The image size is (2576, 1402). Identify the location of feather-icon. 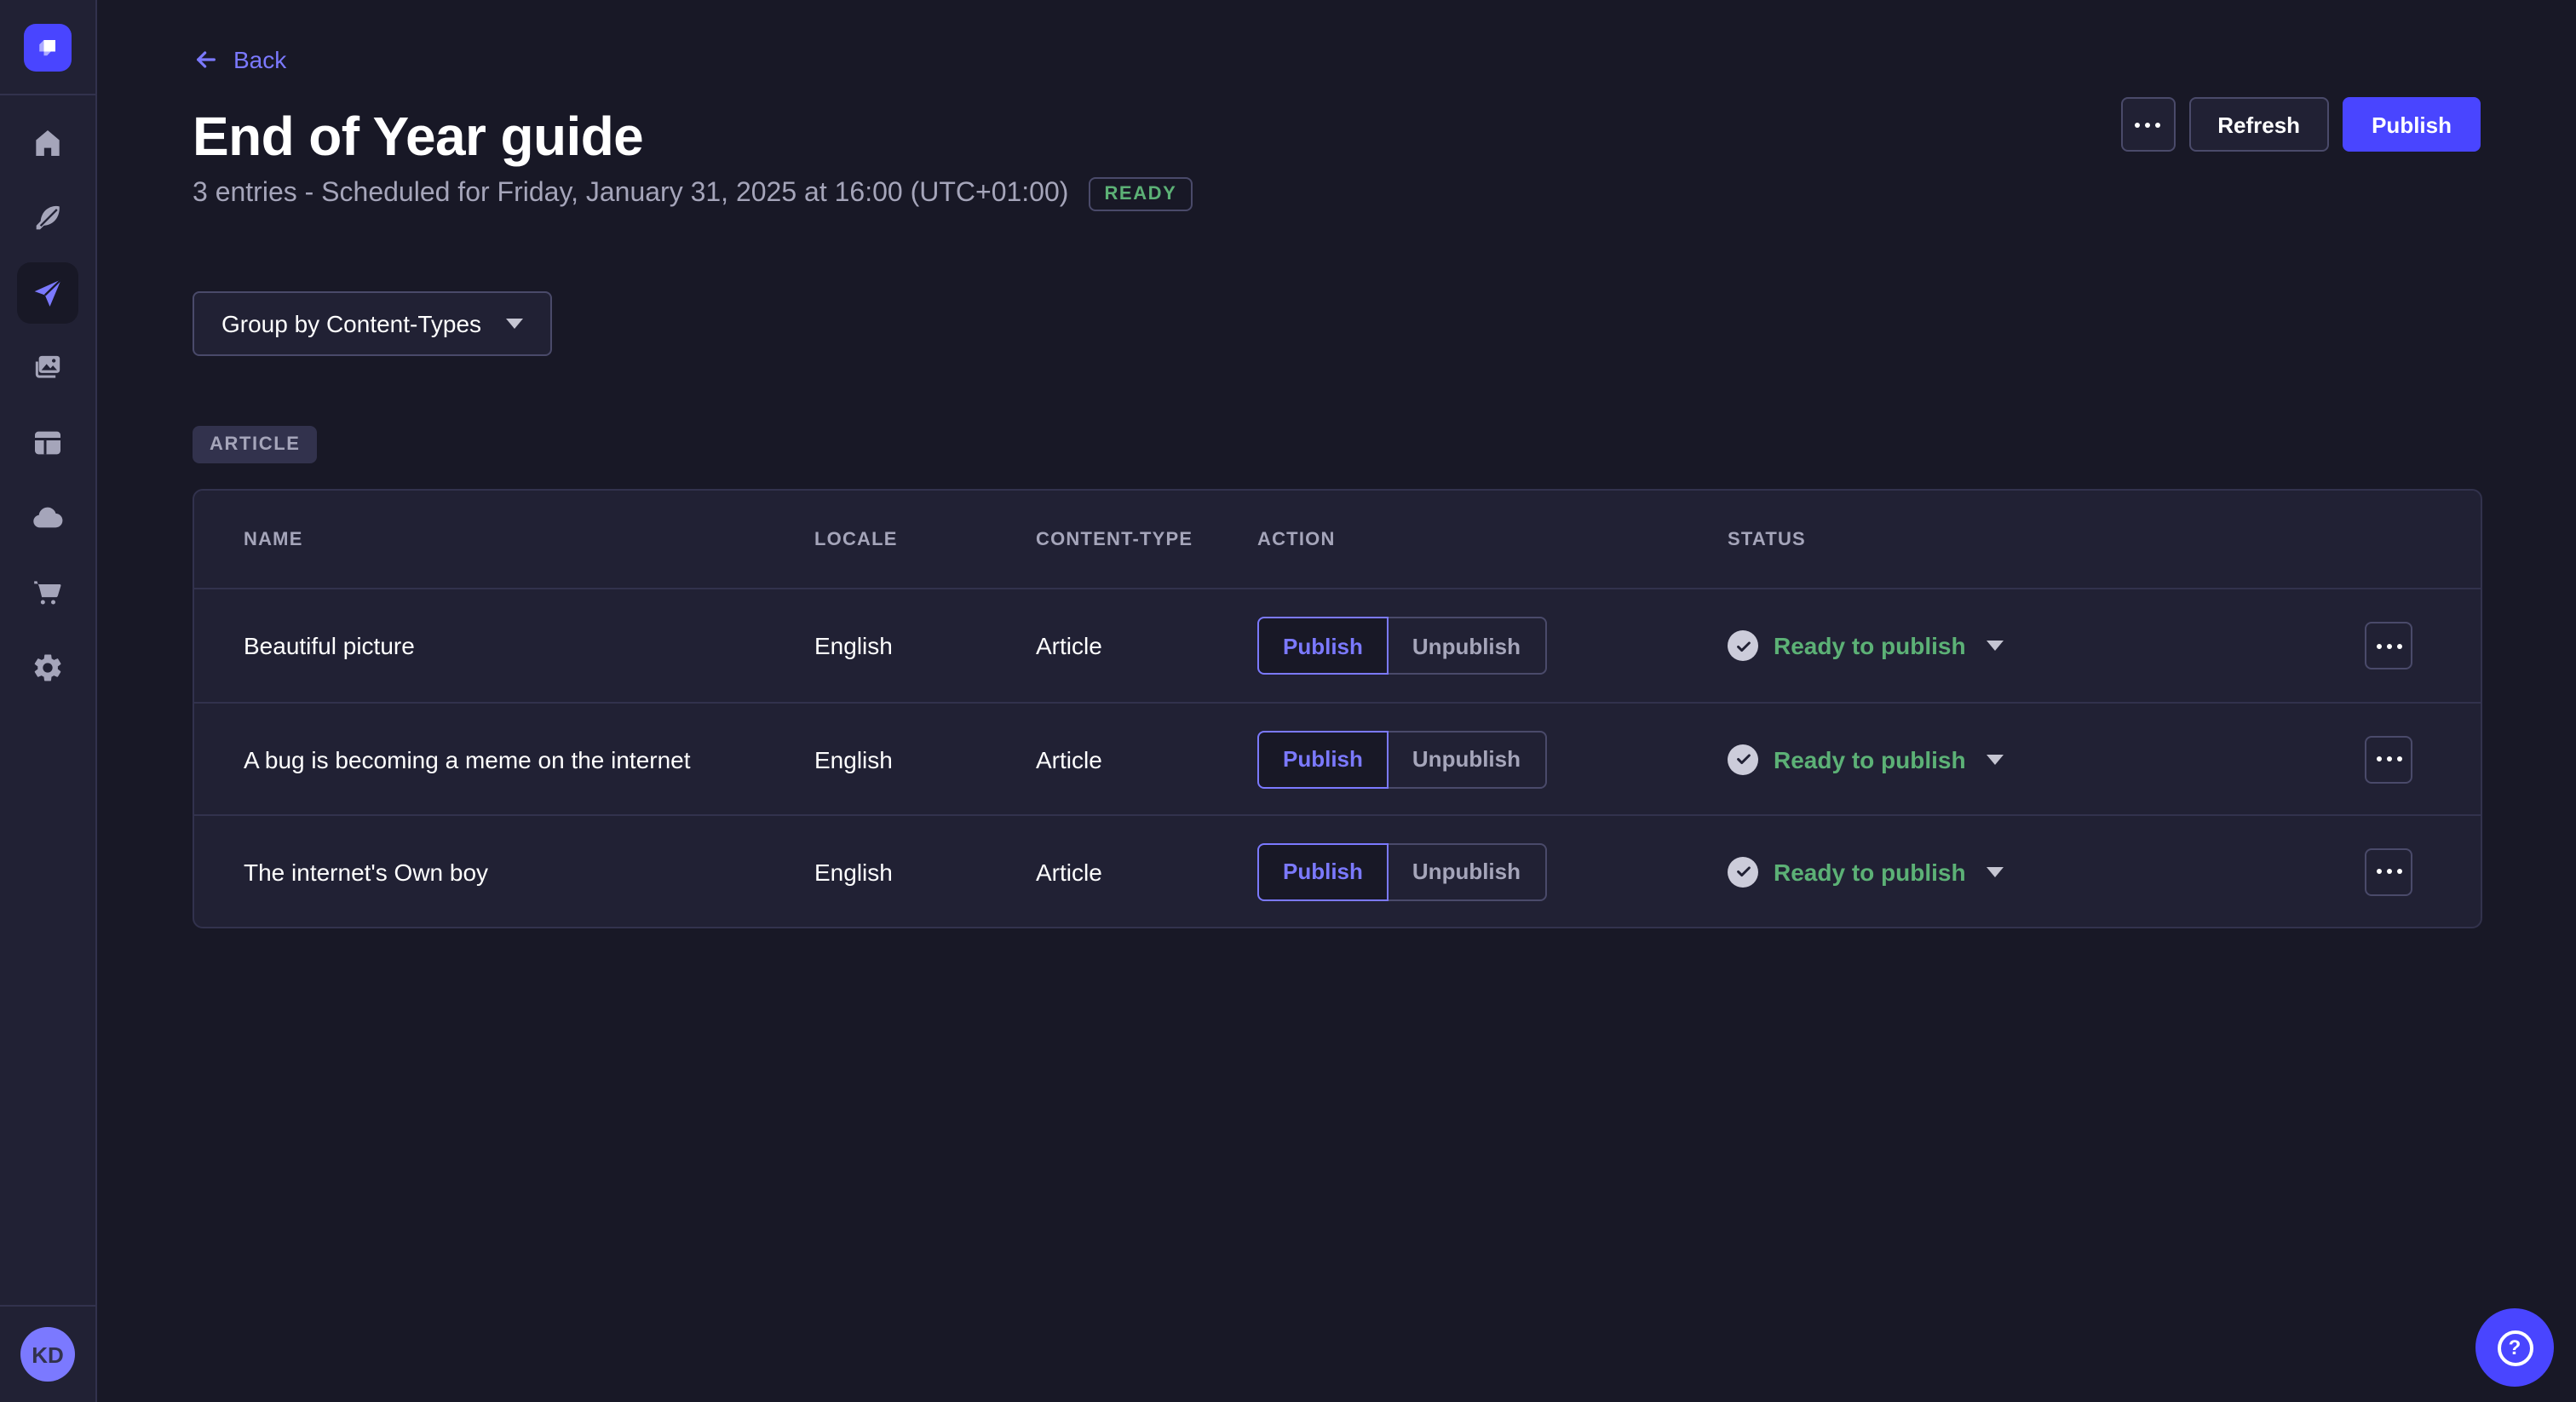
(48, 217).